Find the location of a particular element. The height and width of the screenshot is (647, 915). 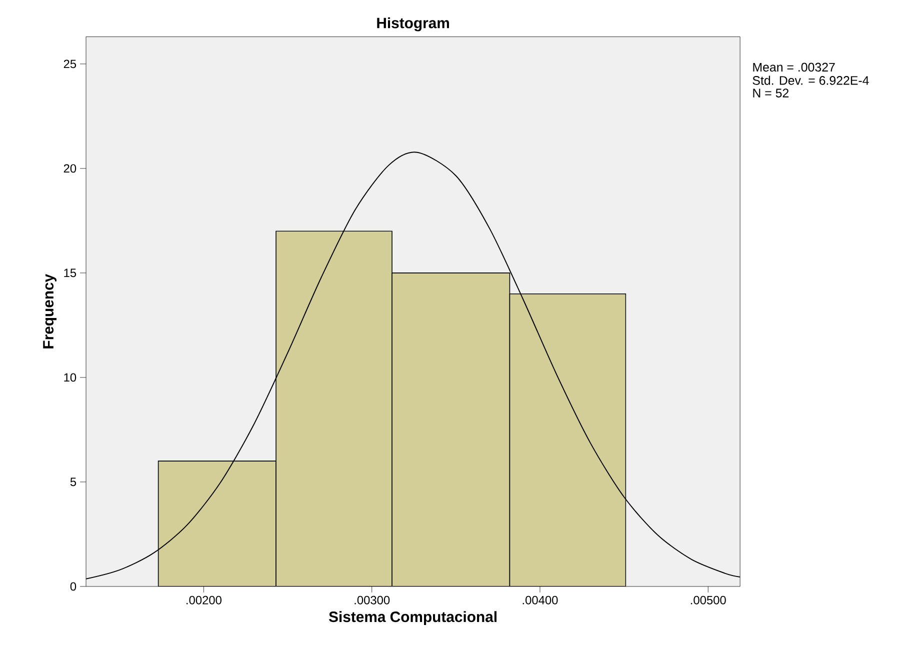

y-axis-title: Frequency is located at coordinates (49, 311).